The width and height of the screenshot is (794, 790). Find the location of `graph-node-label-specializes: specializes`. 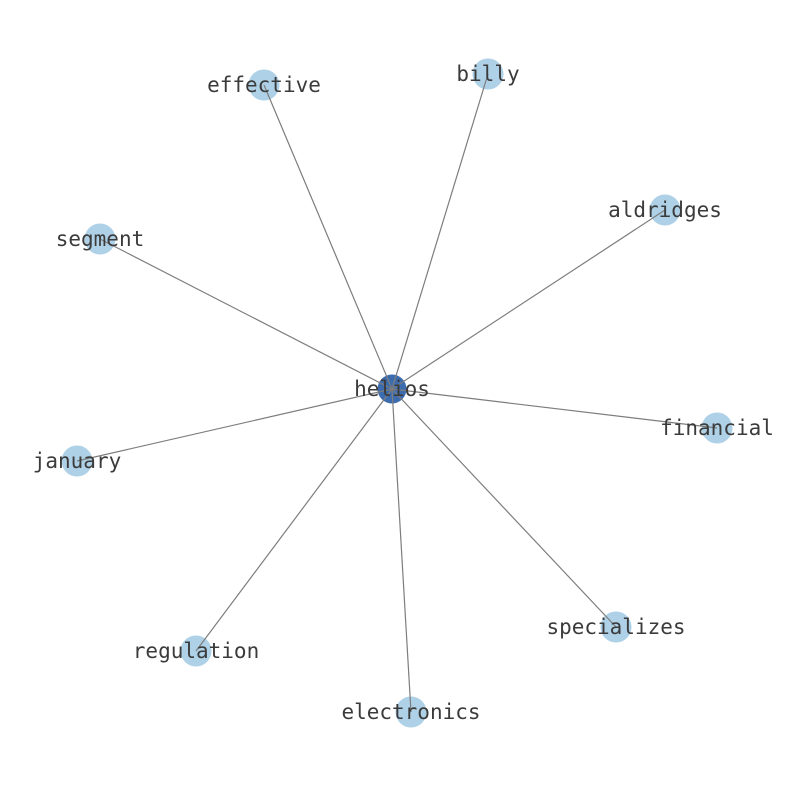

graph-node-label-specializes: specializes is located at coordinates (615, 627).